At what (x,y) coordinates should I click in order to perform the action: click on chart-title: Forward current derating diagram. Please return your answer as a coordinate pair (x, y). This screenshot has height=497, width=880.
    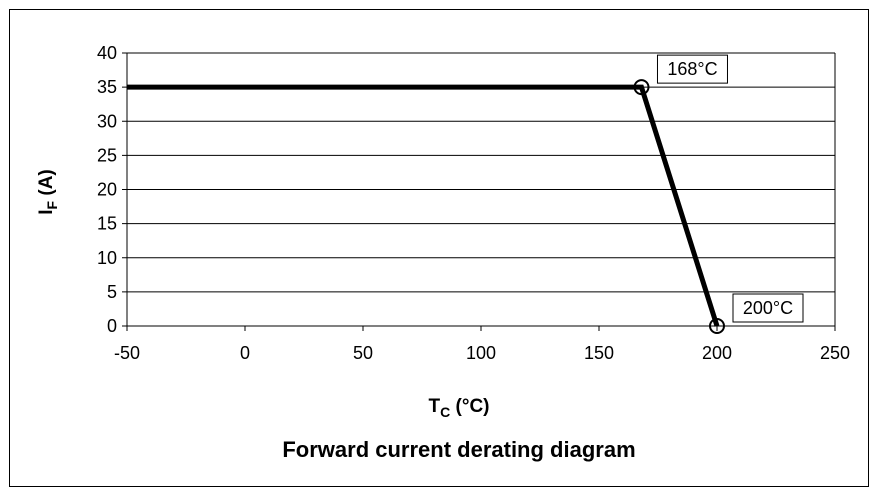
    Looking at the image, I should click on (458, 449).